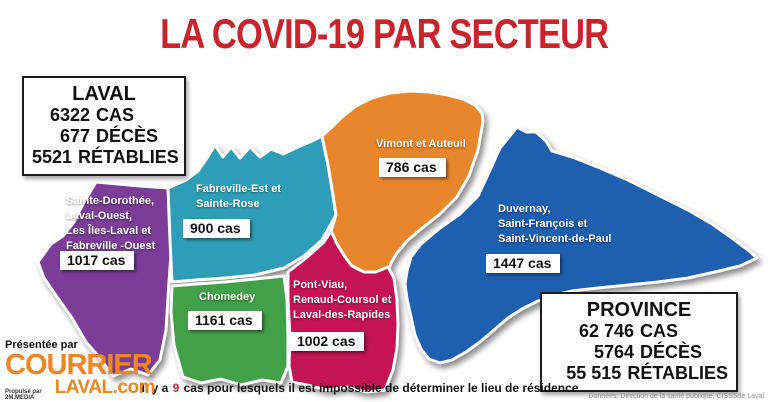  What do you see at coordinates (74, 136) in the screenshot?
I see `laval-deaths-value: 677` at bounding box center [74, 136].